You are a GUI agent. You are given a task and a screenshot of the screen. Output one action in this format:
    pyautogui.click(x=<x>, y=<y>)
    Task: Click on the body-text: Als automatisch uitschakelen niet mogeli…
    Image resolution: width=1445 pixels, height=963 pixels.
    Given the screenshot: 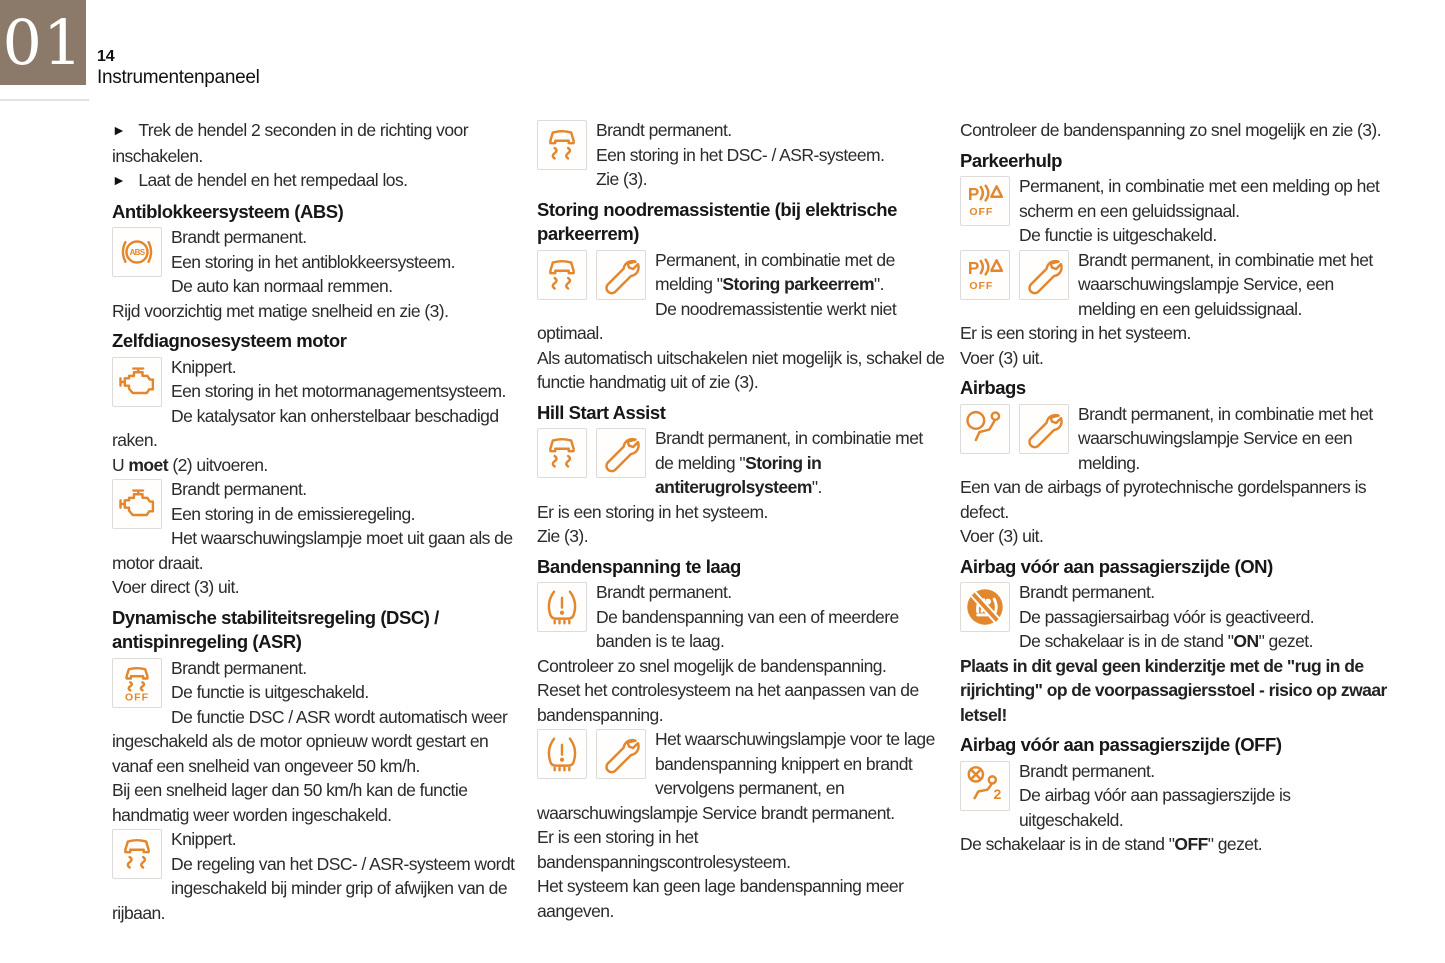 What is the action you would take?
    pyautogui.click(x=741, y=370)
    